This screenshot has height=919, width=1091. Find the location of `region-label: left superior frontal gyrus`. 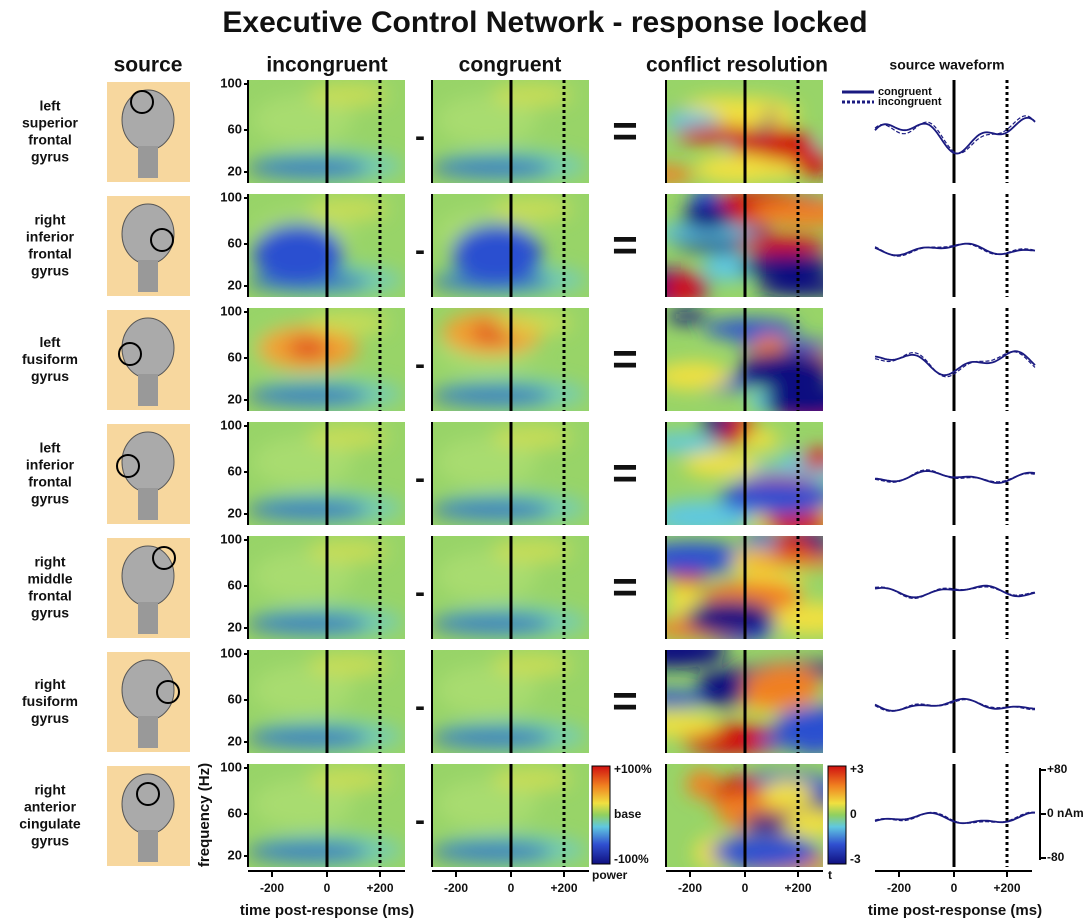

region-label: left superior frontal gyrus is located at coordinates (50, 130).